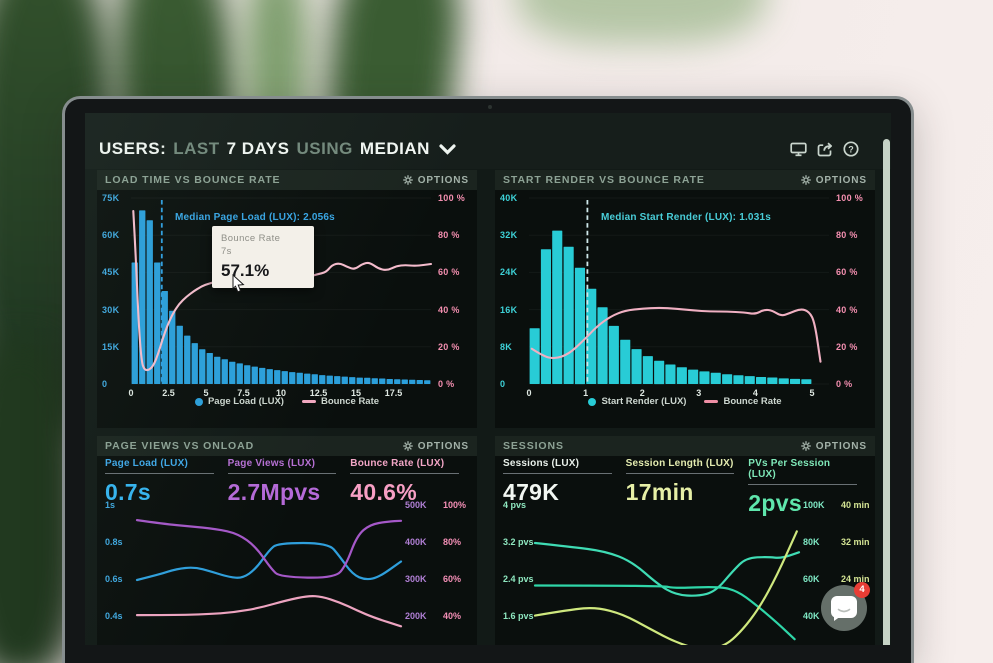 This screenshot has width=993, height=663. I want to click on tooltip-title: Bounce Rate, so click(251, 238).